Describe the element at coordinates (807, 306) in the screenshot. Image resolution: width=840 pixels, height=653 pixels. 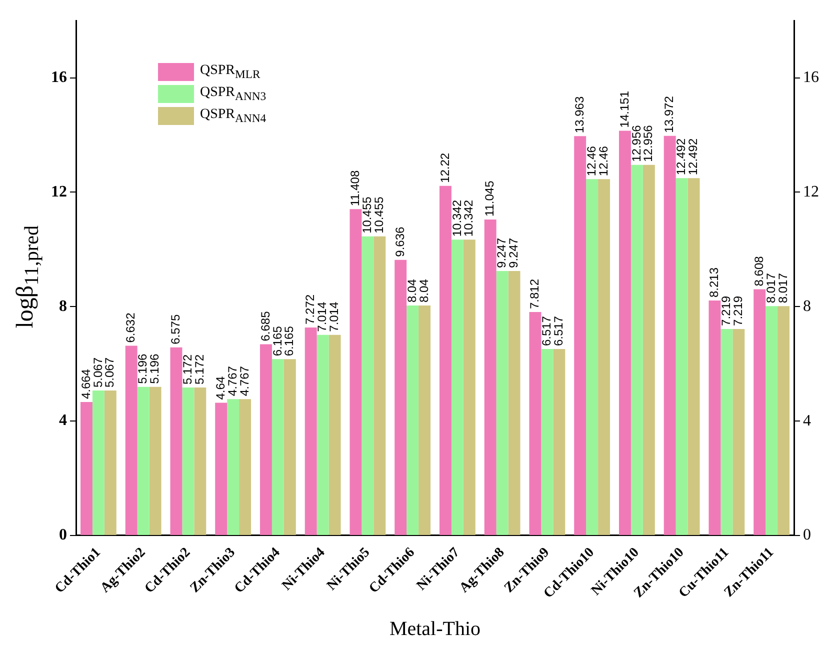
I see `y2-tick-label: 8` at that location.